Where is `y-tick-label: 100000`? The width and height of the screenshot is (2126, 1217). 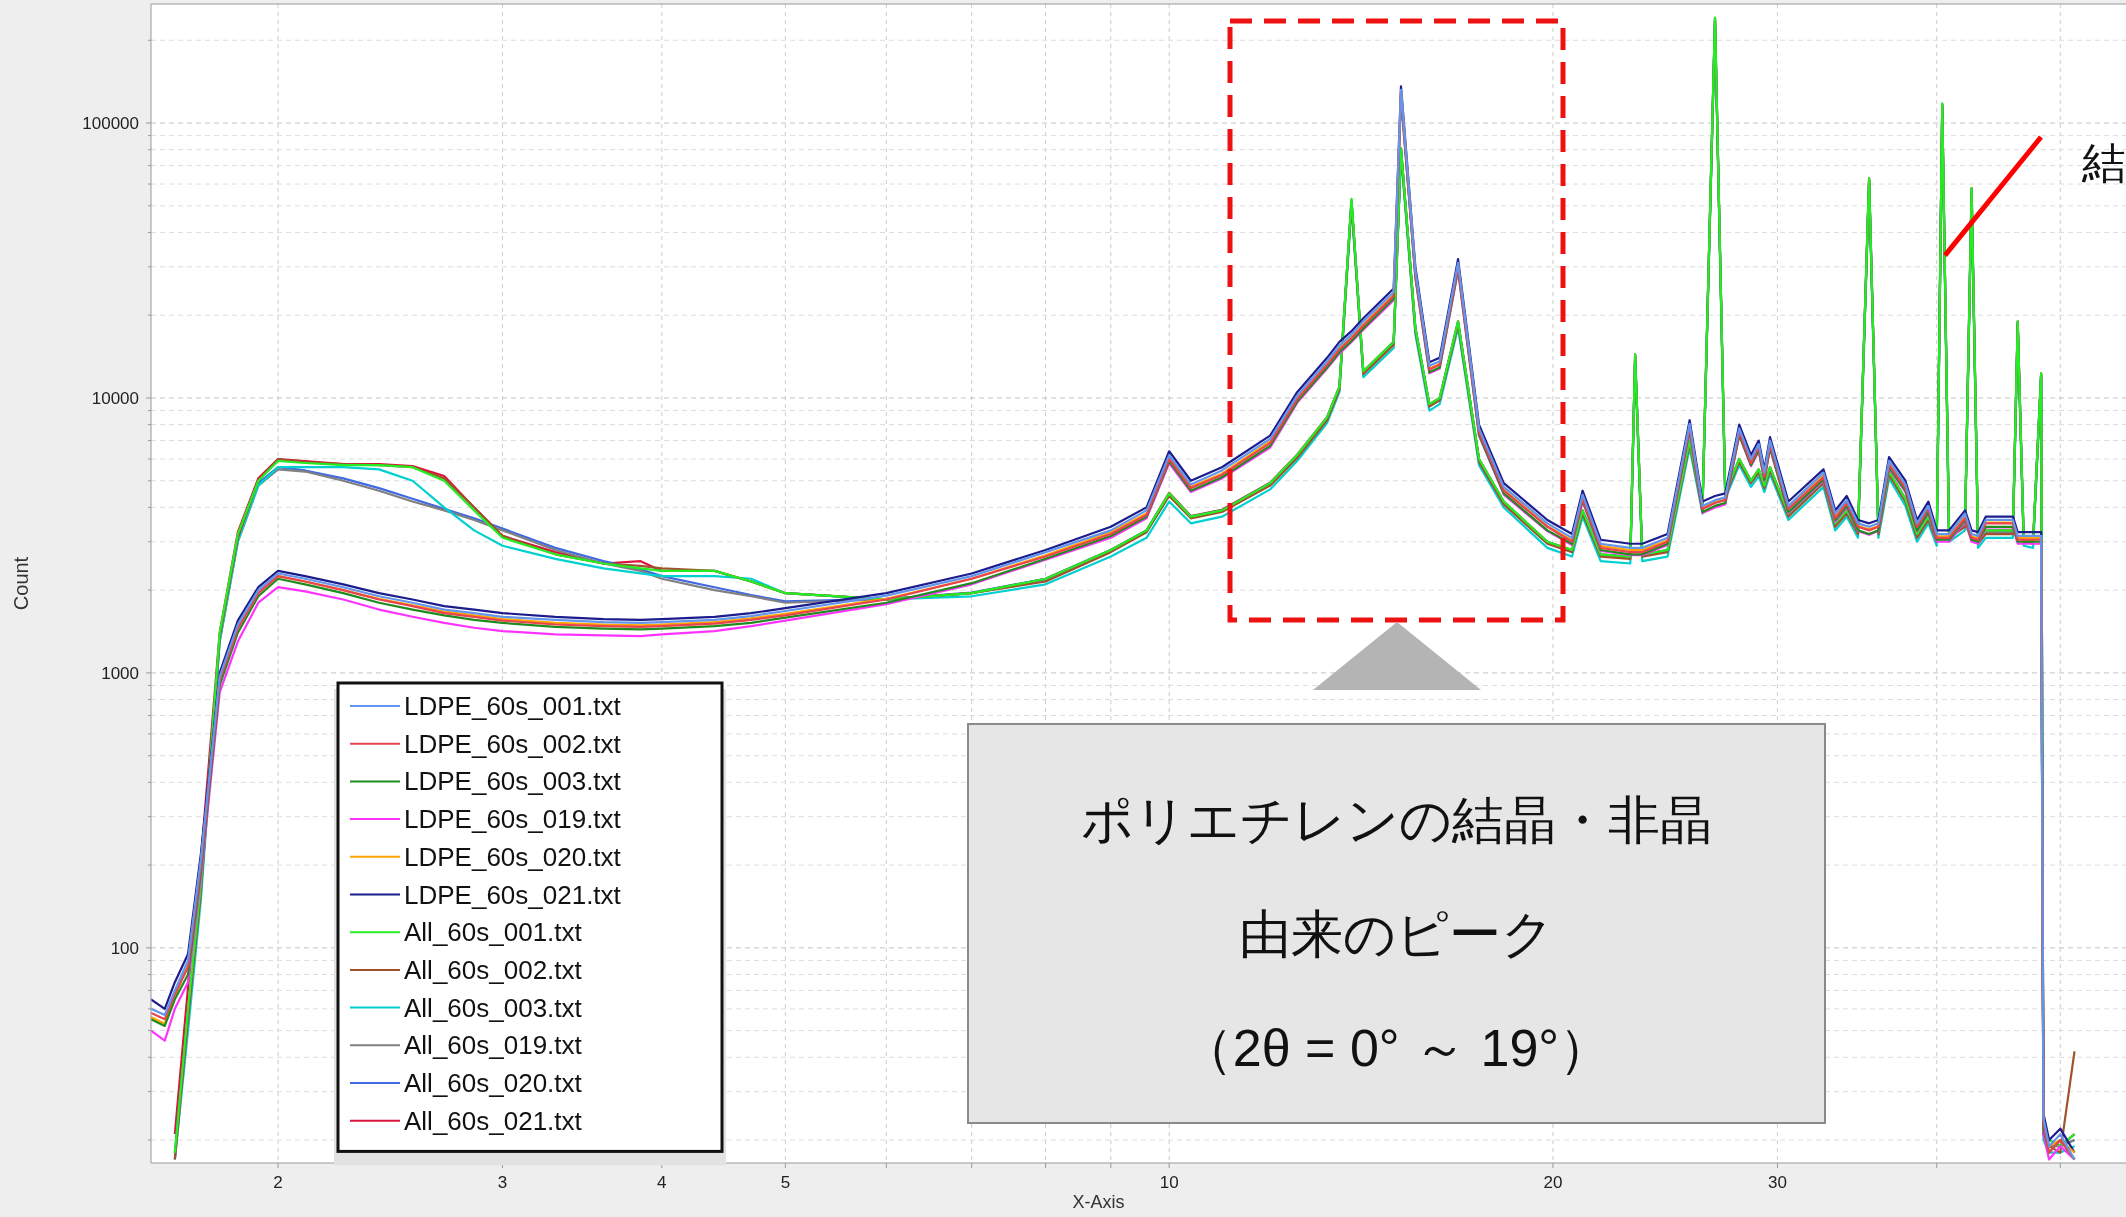
y-tick-label: 100000 is located at coordinates (110, 124).